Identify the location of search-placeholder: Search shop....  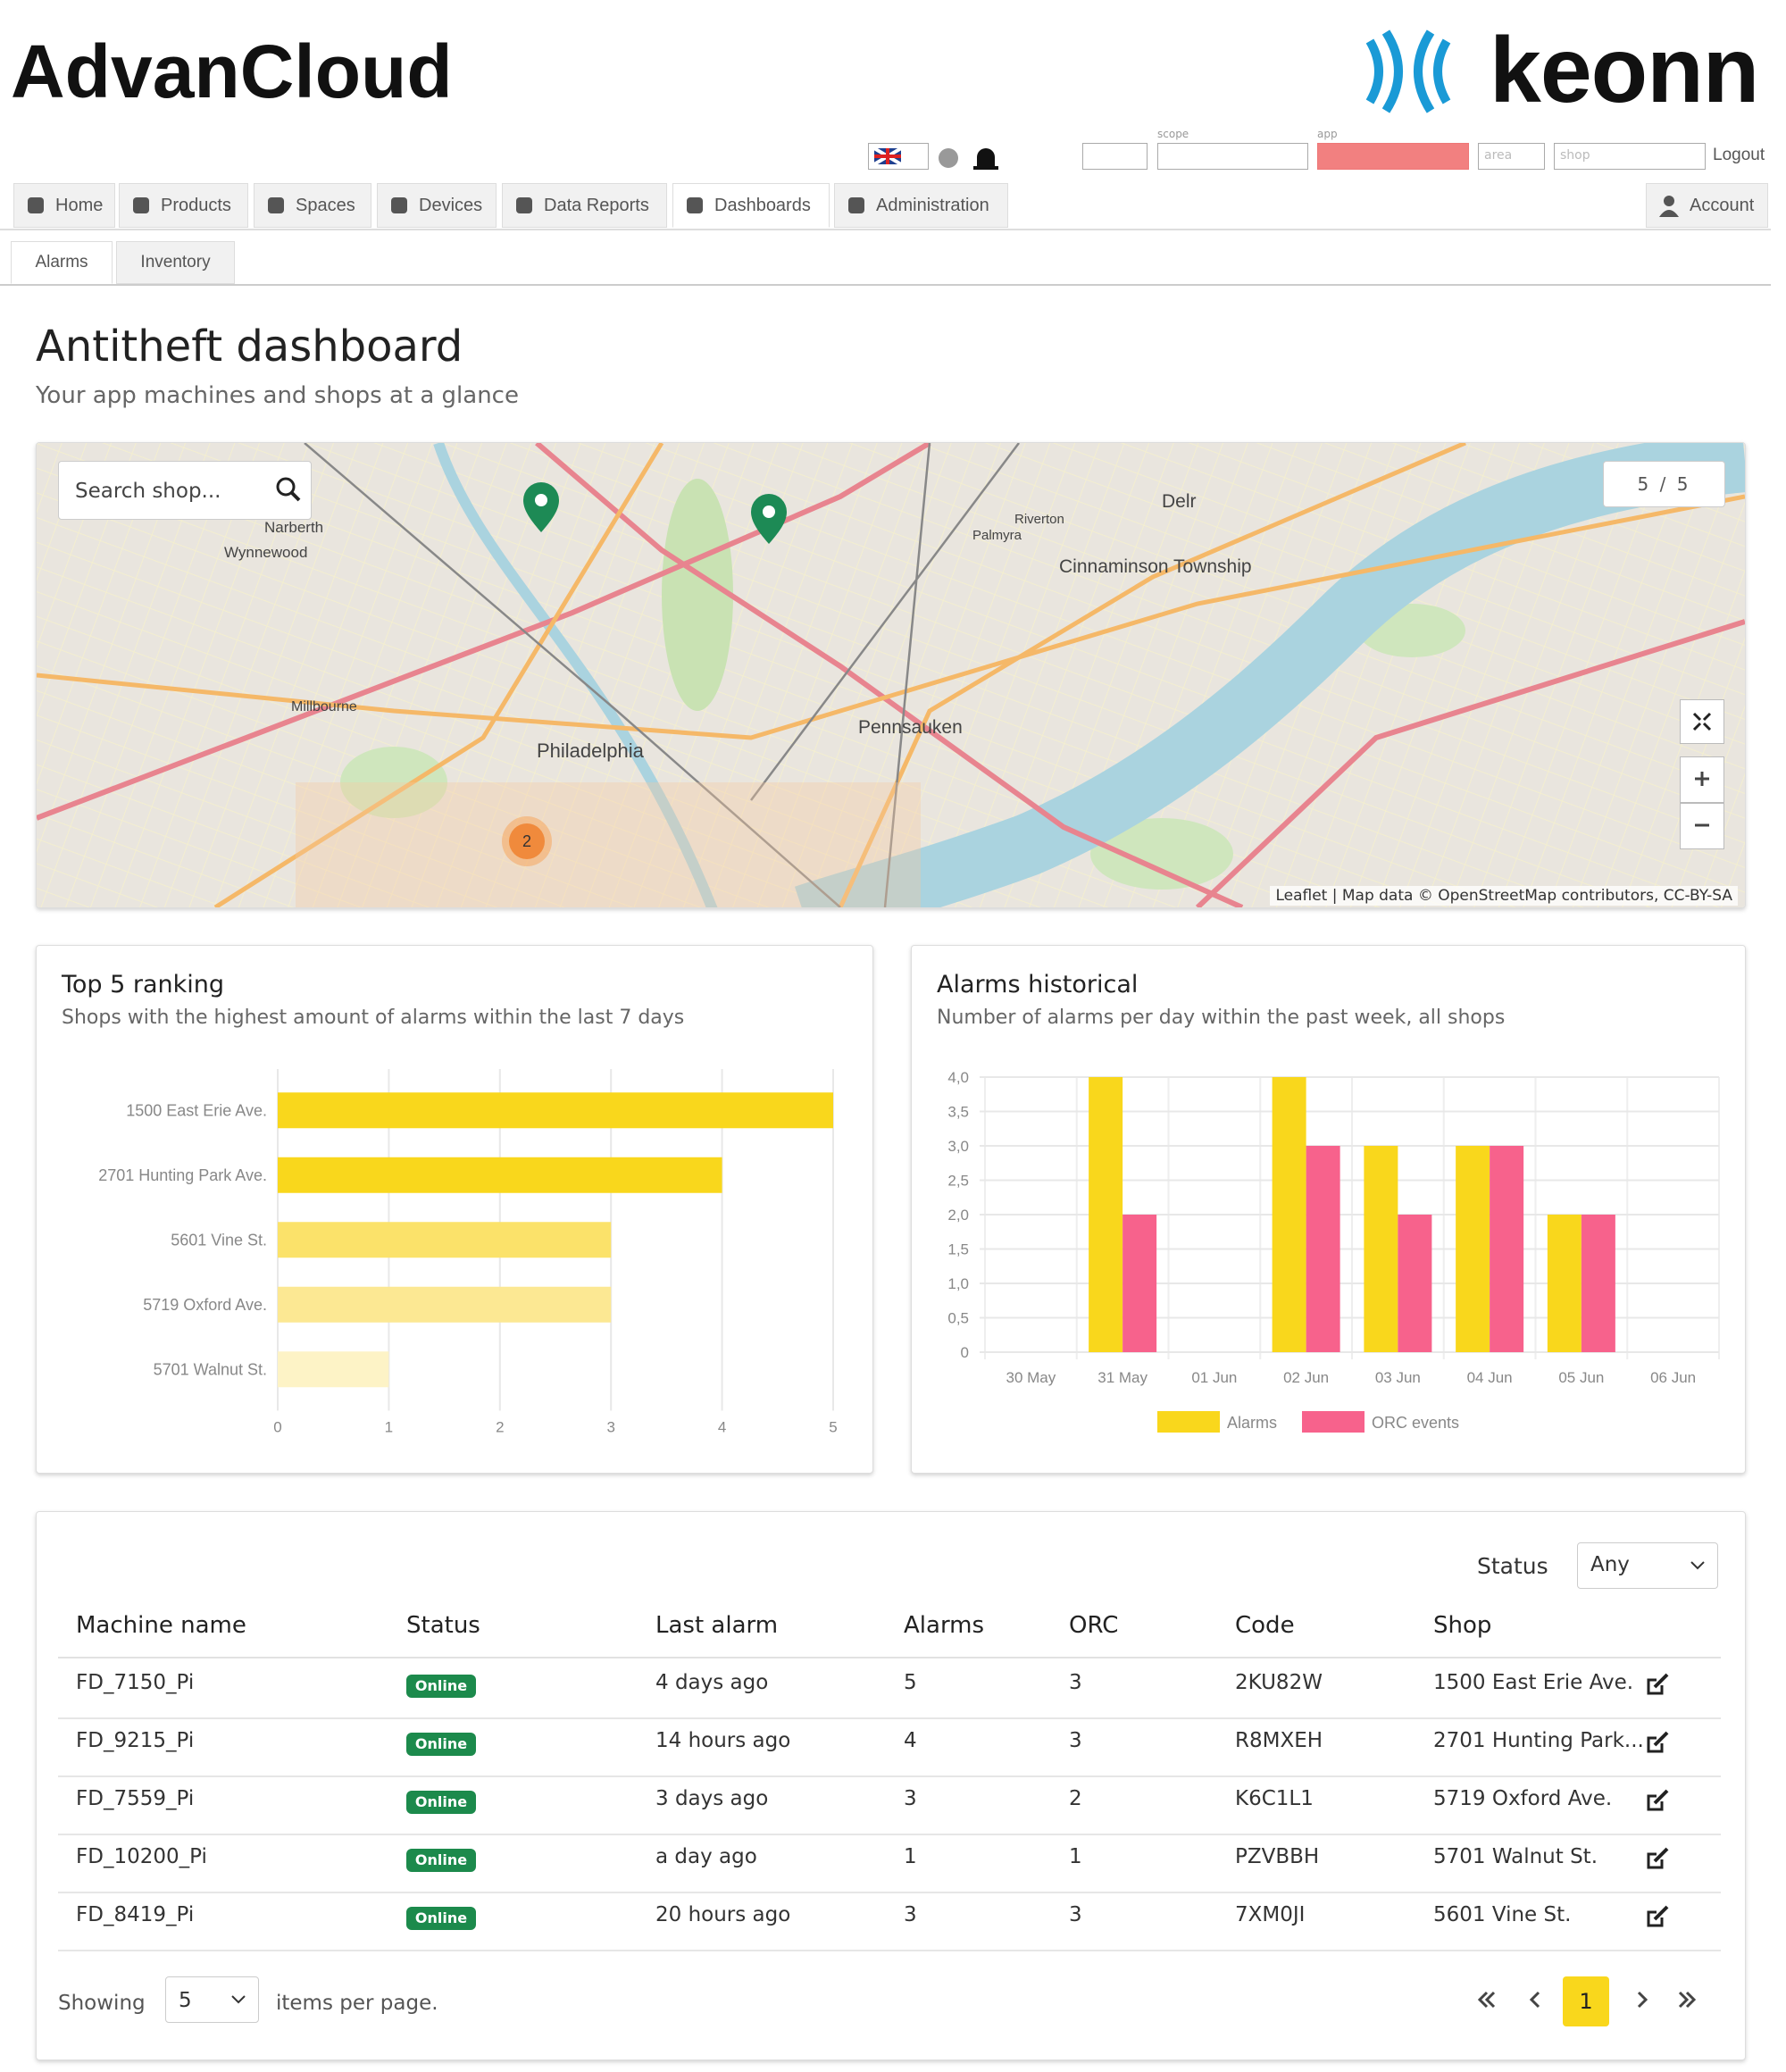
(148, 491).